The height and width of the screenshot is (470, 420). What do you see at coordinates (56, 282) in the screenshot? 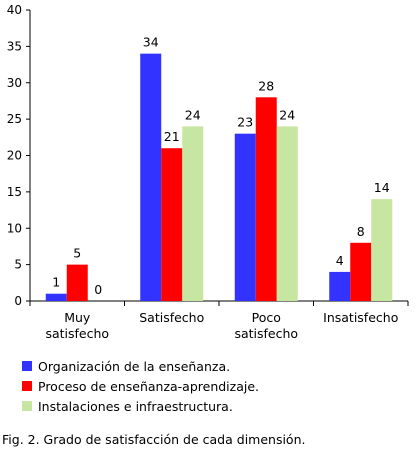
I see `data-label: 1` at bounding box center [56, 282].